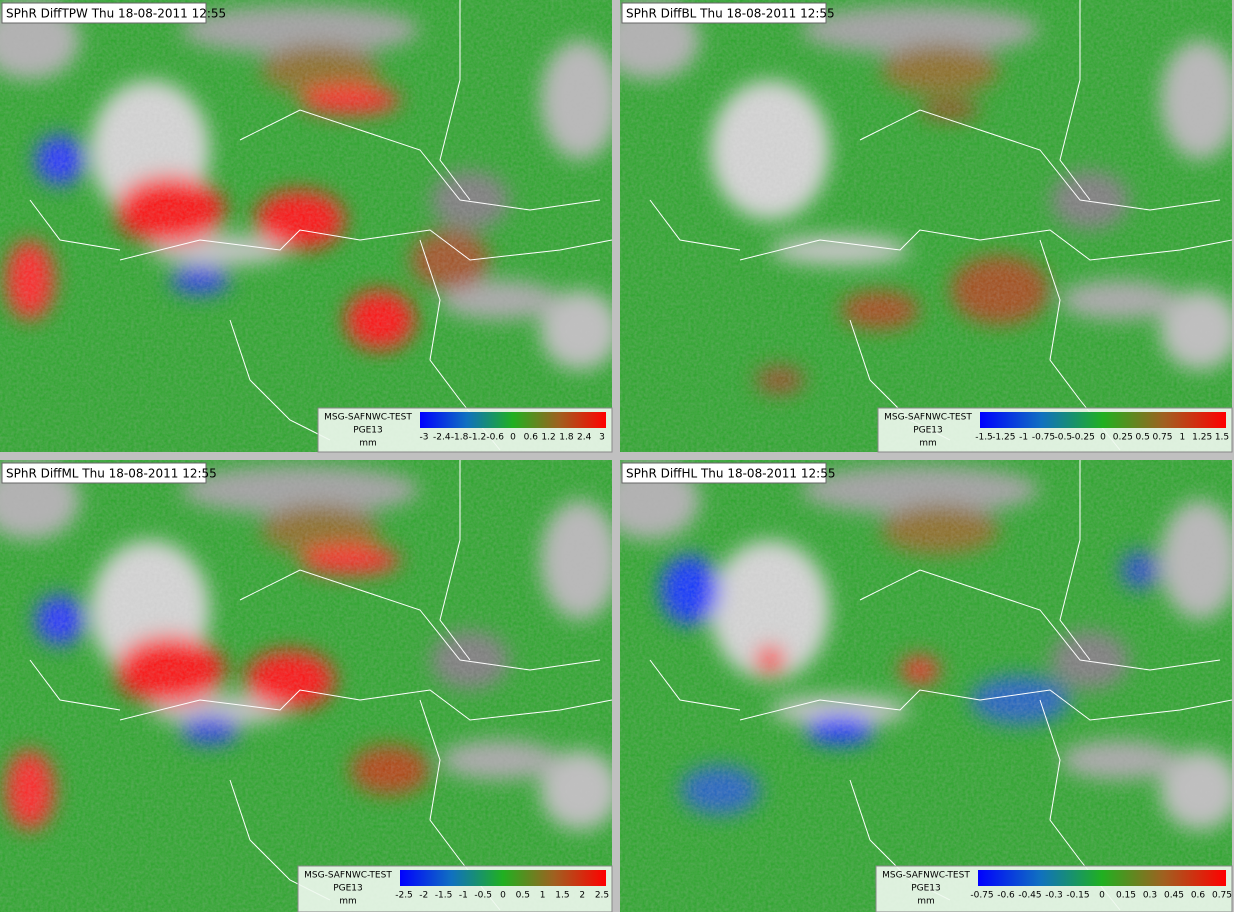 The width and height of the screenshot is (1234, 912). What do you see at coordinates (1029, 896) in the screenshot?
I see `colorbar-tick-label: -0.45` at bounding box center [1029, 896].